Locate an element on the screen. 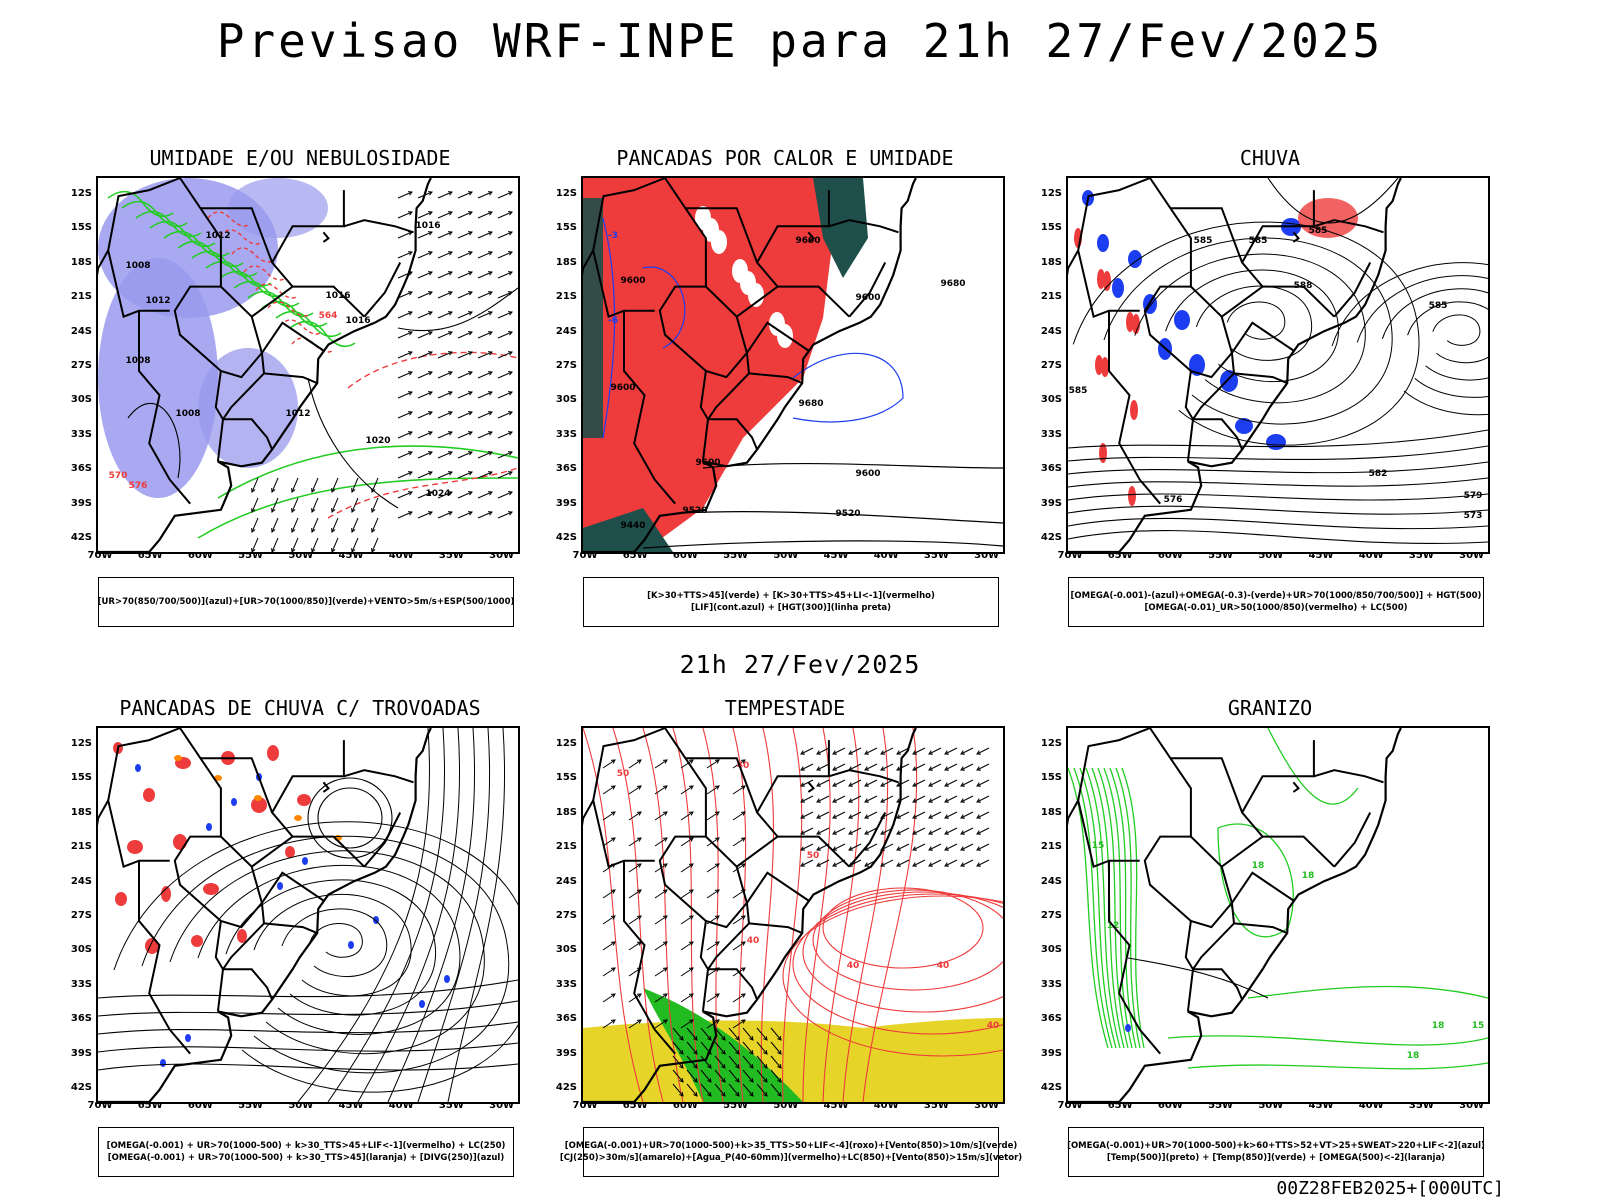 This screenshot has width=1600, height=1200. lif-blue-contour is located at coordinates (609, 328).